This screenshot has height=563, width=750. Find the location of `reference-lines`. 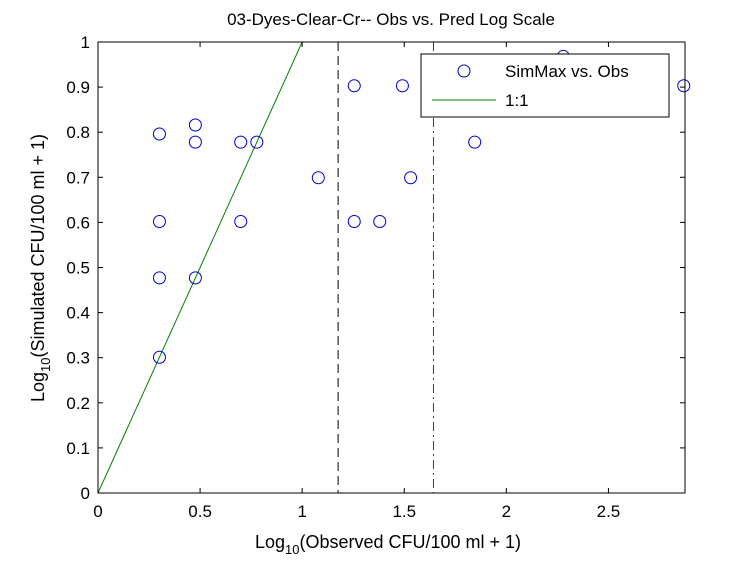

reference-lines is located at coordinates (385, 267).